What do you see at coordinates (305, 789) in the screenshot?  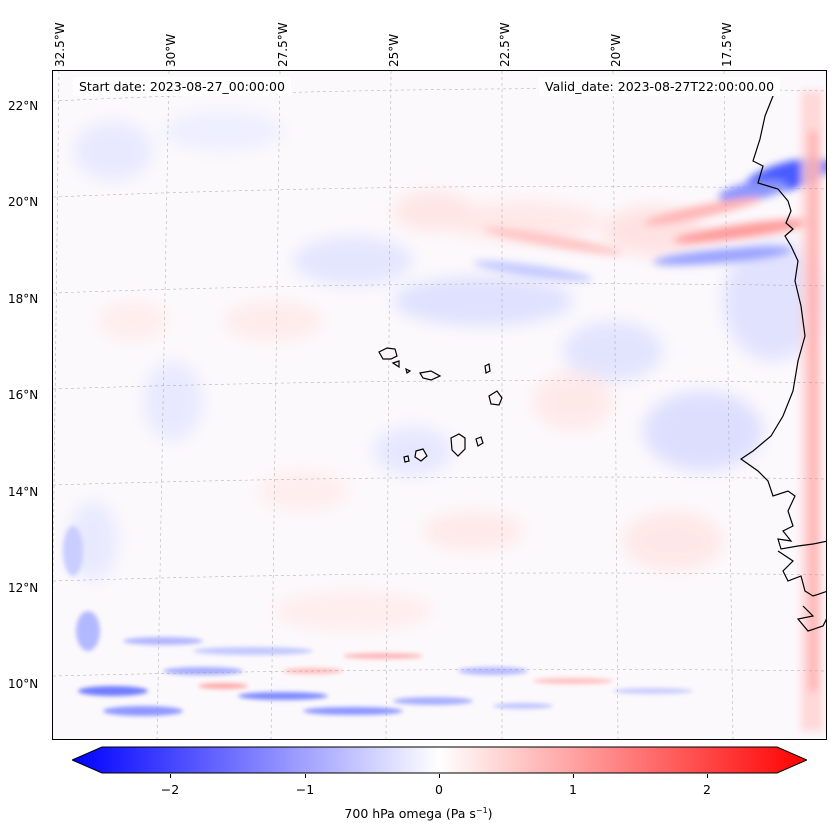 I see `colorbar-tick-label: −1` at bounding box center [305, 789].